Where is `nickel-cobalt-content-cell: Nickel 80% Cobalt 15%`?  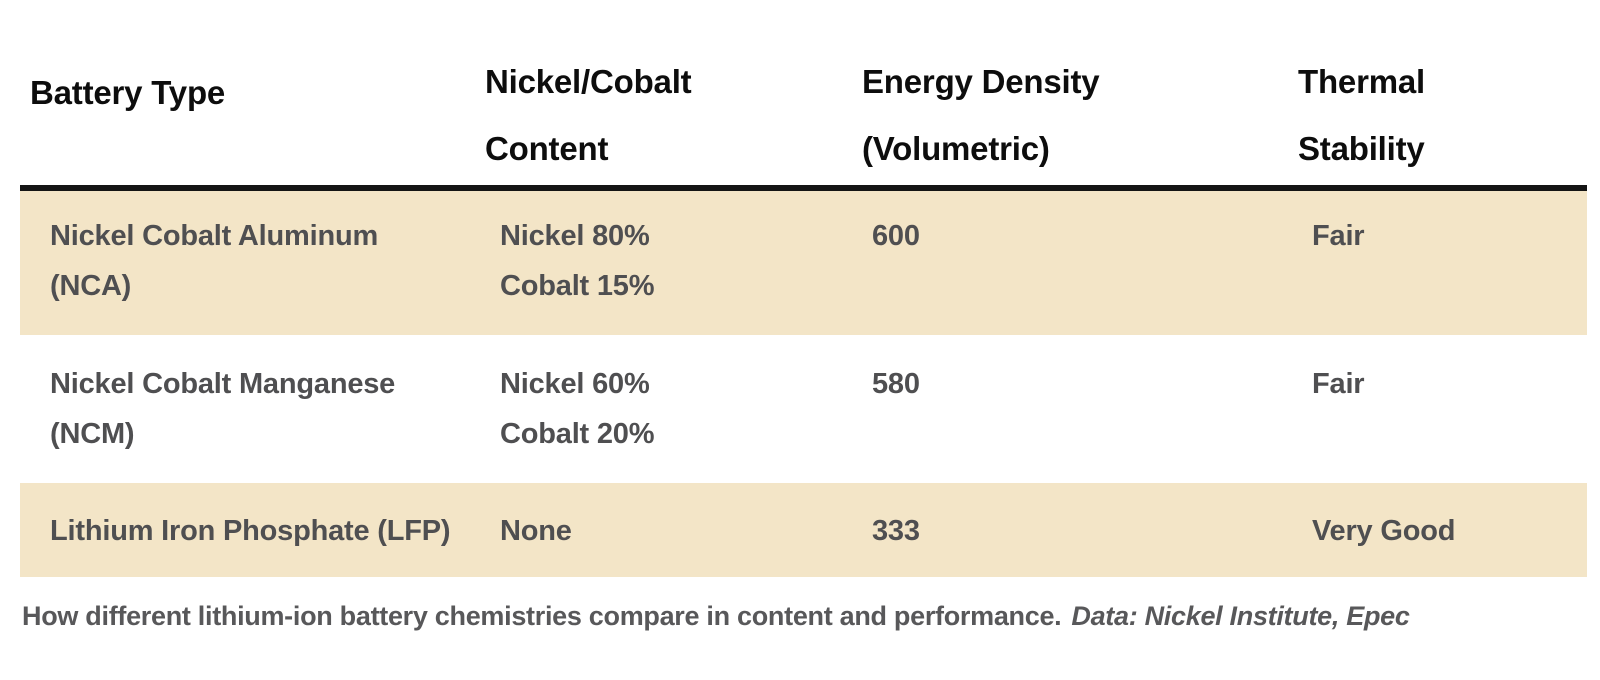 nickel-cobalt-content-cell: Nickel 80% Cobalt 15% is located at coordinates (672, 263).